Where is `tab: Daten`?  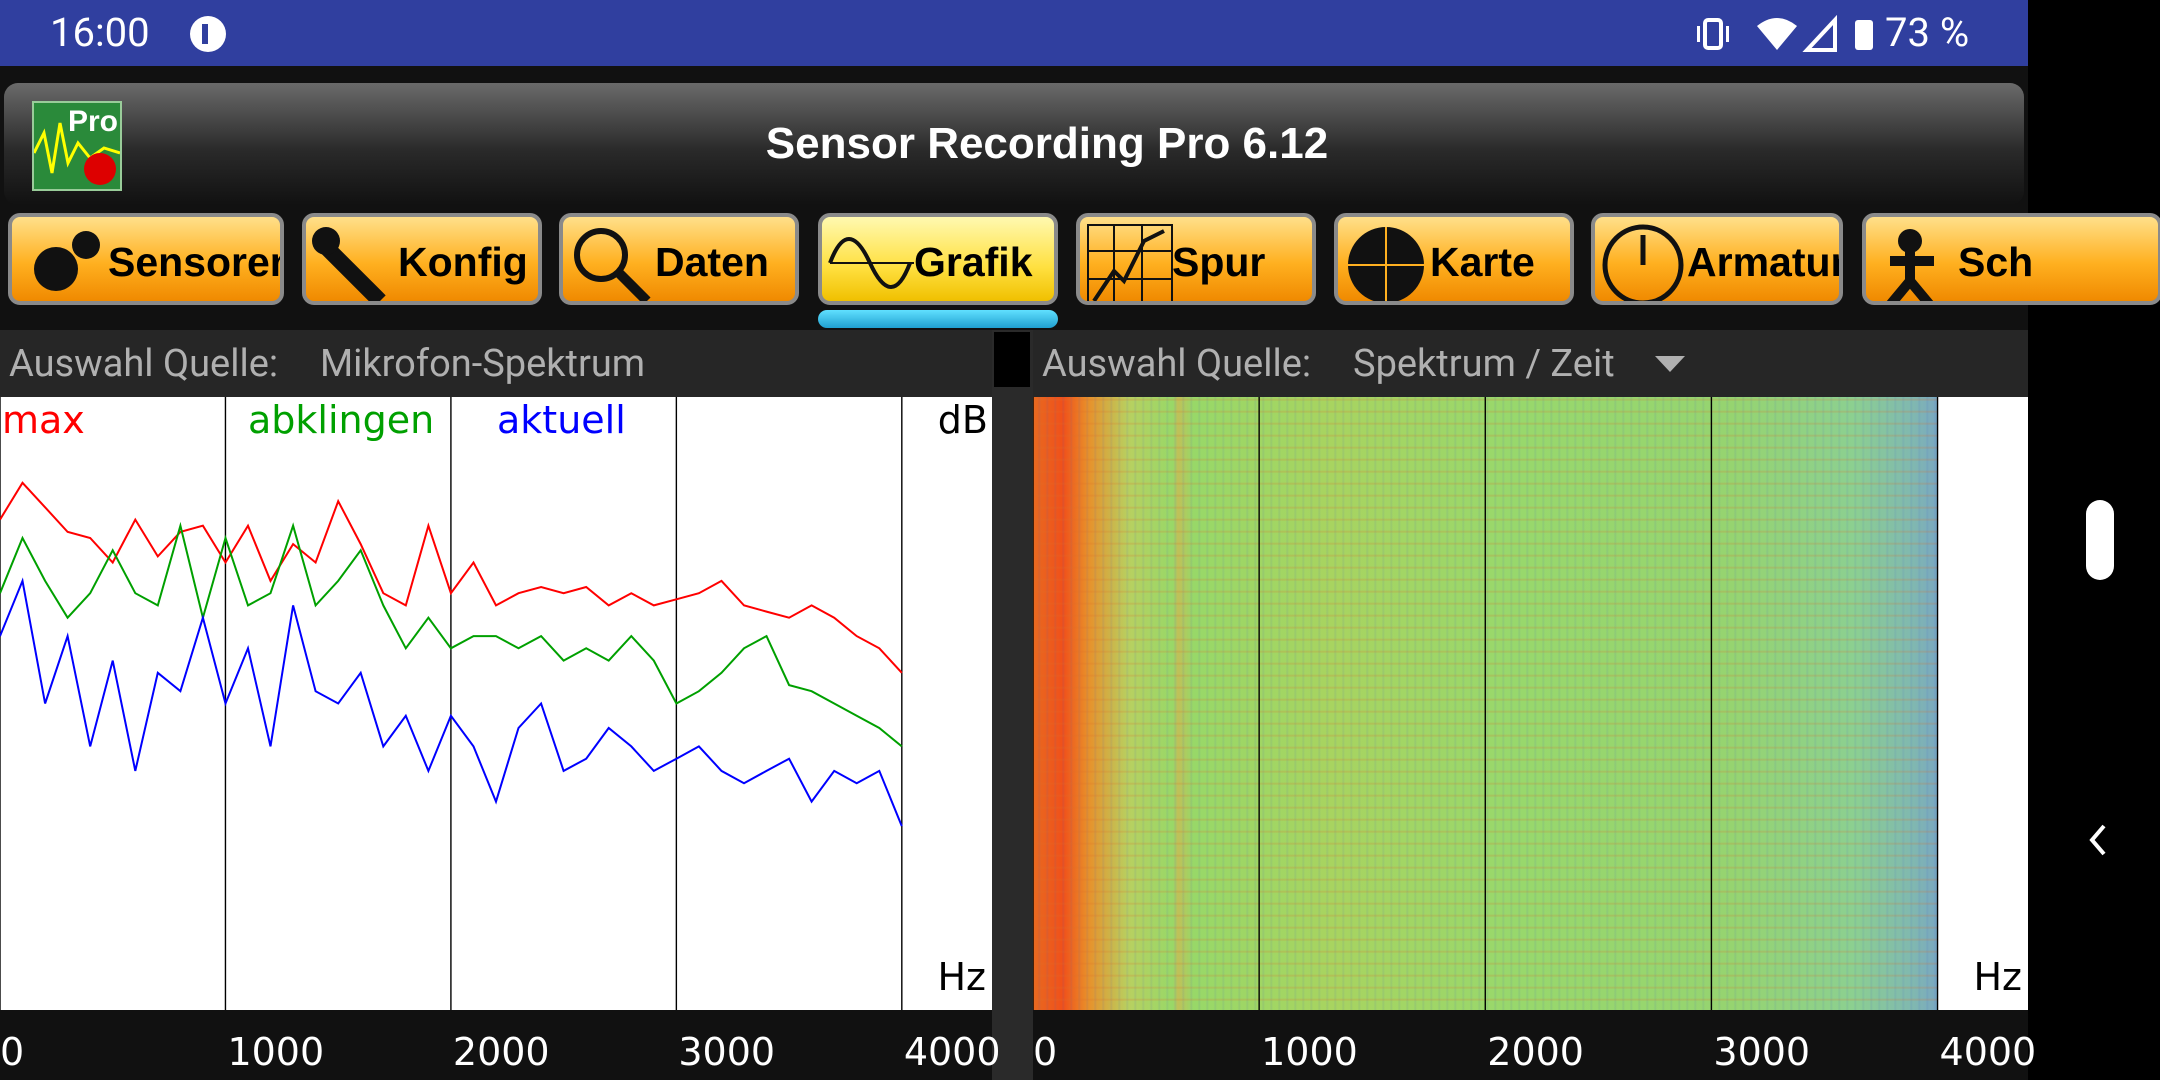 tab: Daten is located at coordinates (679, 259).